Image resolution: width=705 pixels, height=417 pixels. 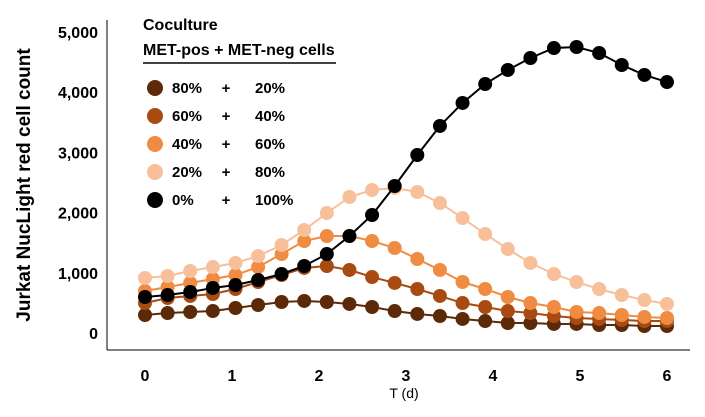 What do you see at coordinates (270, 116) in the screenshot?
I see `legend-neg: 40%` at bounding box center [270, 116].